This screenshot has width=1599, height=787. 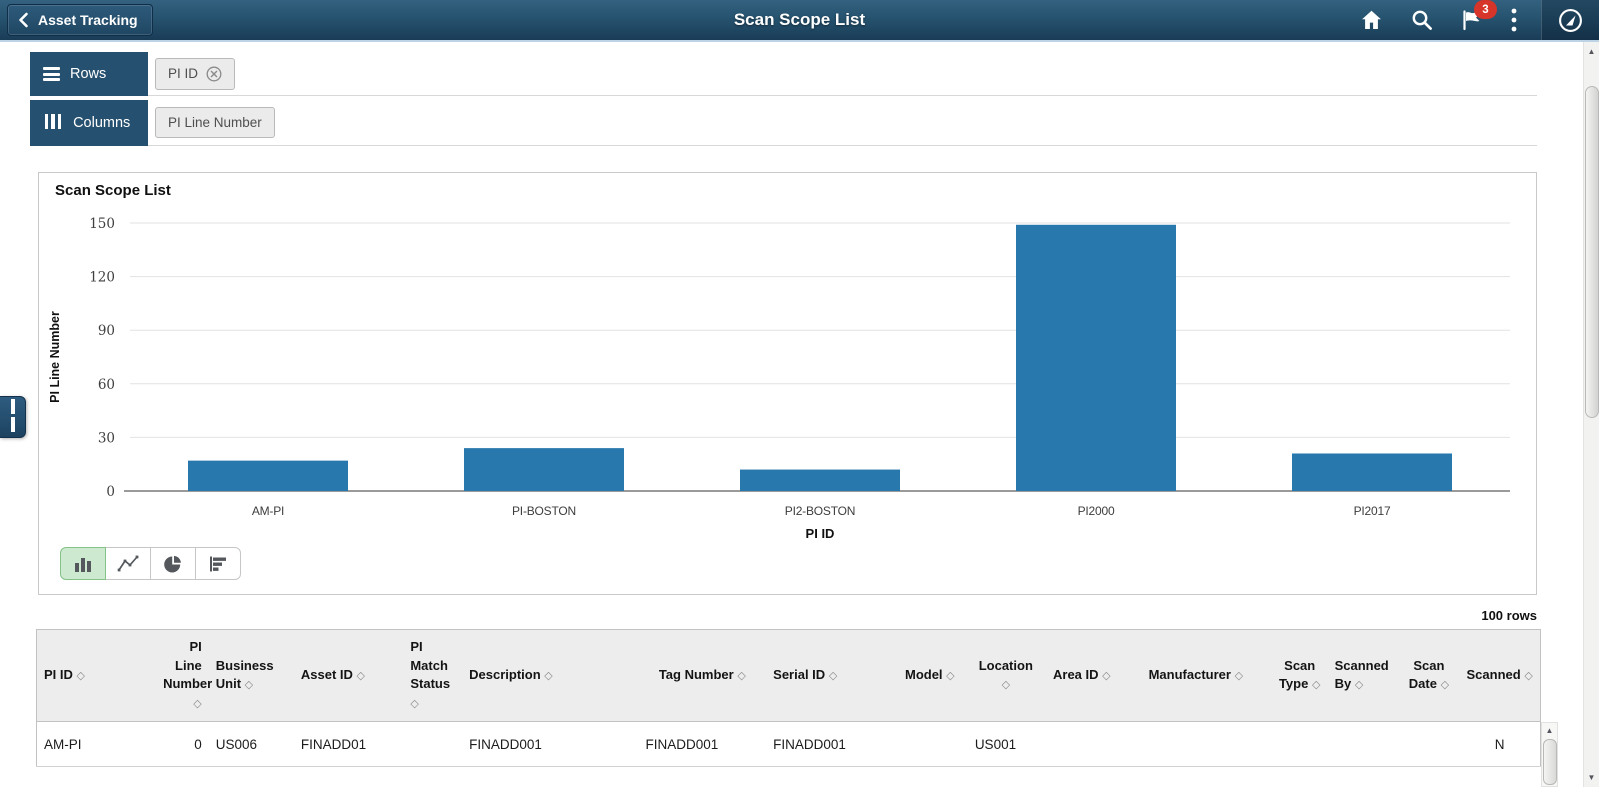 I want to click on column-header-manufacturer: Manufacturer ◇, so click(x=1195, y=675).